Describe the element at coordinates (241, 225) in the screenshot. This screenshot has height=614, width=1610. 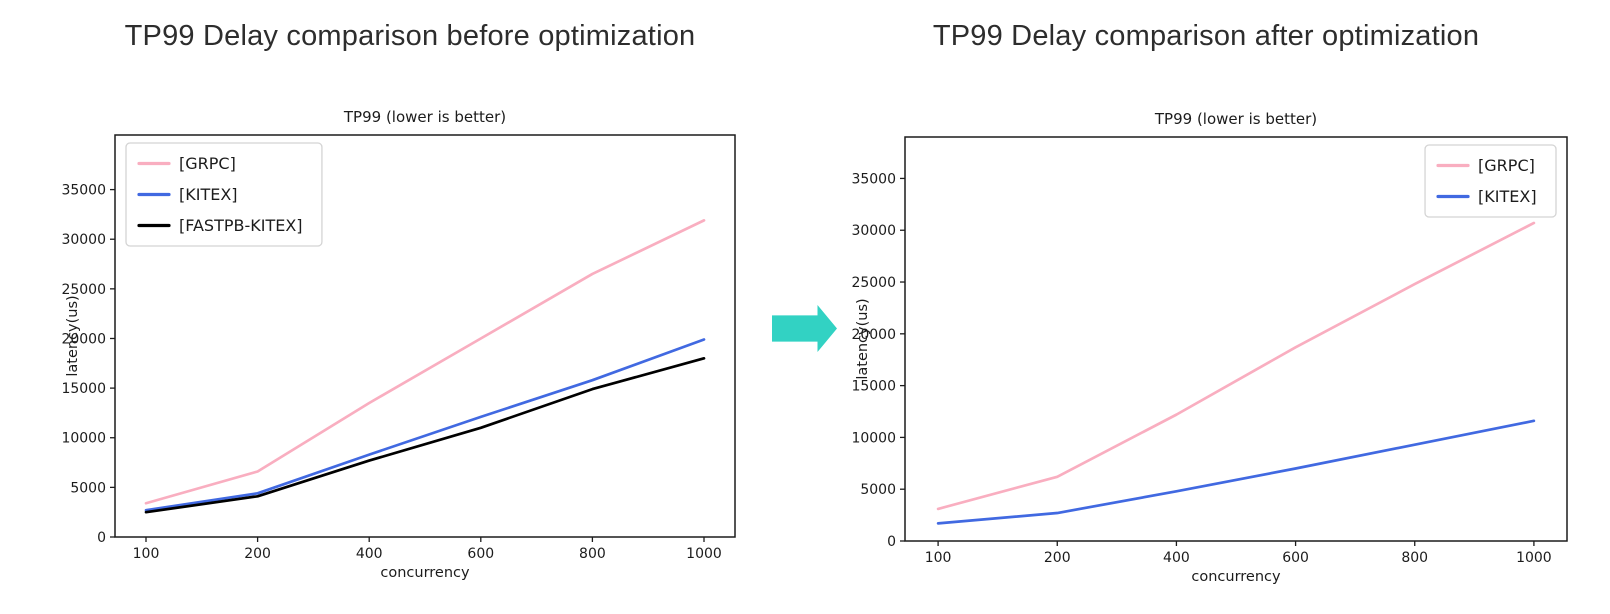
I see `legend-label-fastpb-kitex: [FASTPB-KITEX]` at that location.